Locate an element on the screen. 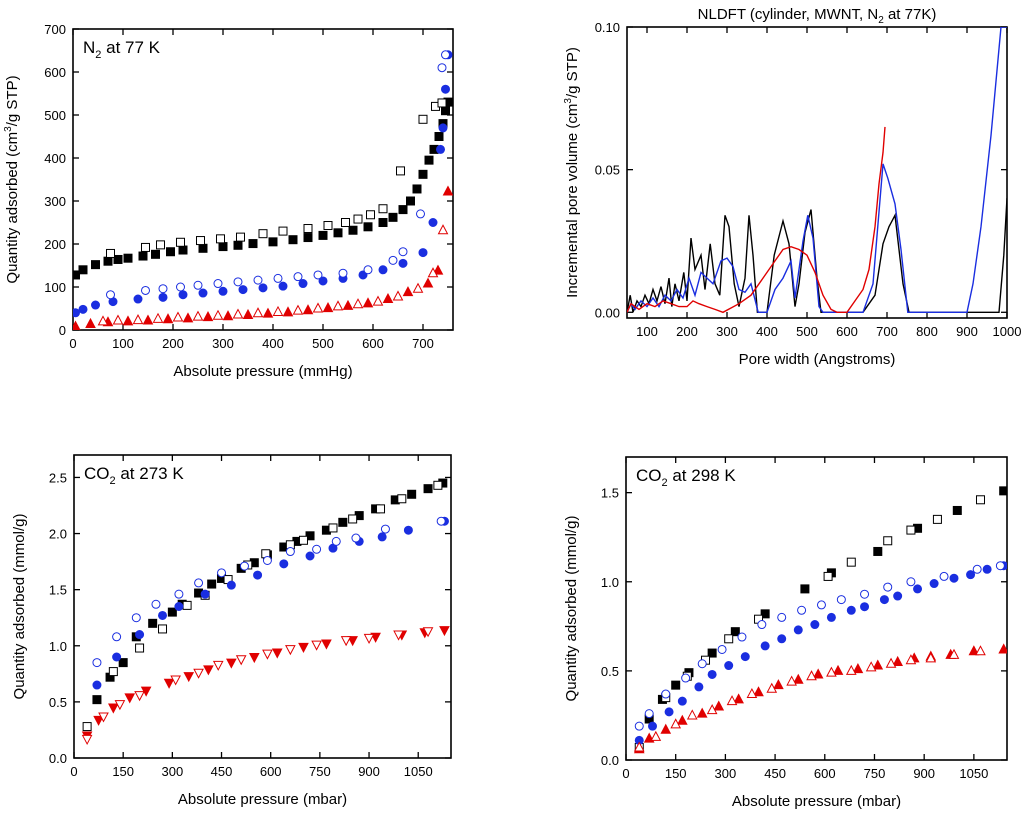 The height and width of the screenshot is (816, 1024). x-tick-label: 750 is located at coordinates (320, 771).